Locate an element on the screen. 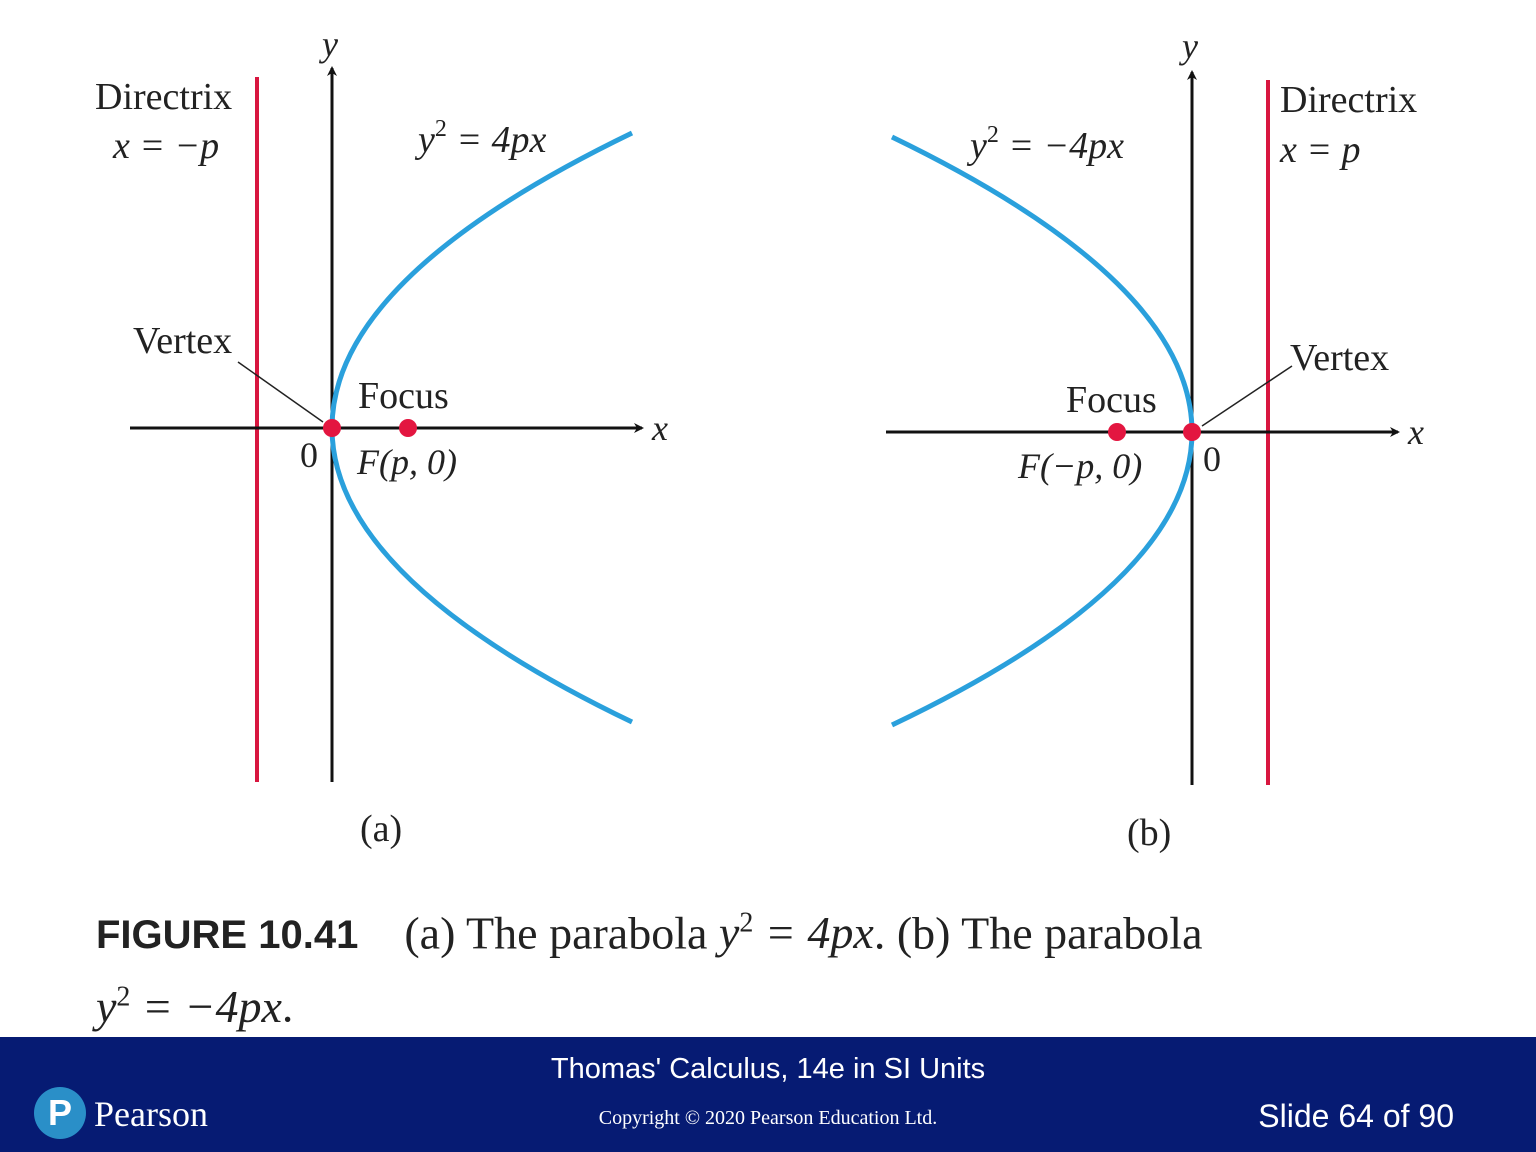  caption-text-part1: (a) The parabola is located at coordinates (561, 933).